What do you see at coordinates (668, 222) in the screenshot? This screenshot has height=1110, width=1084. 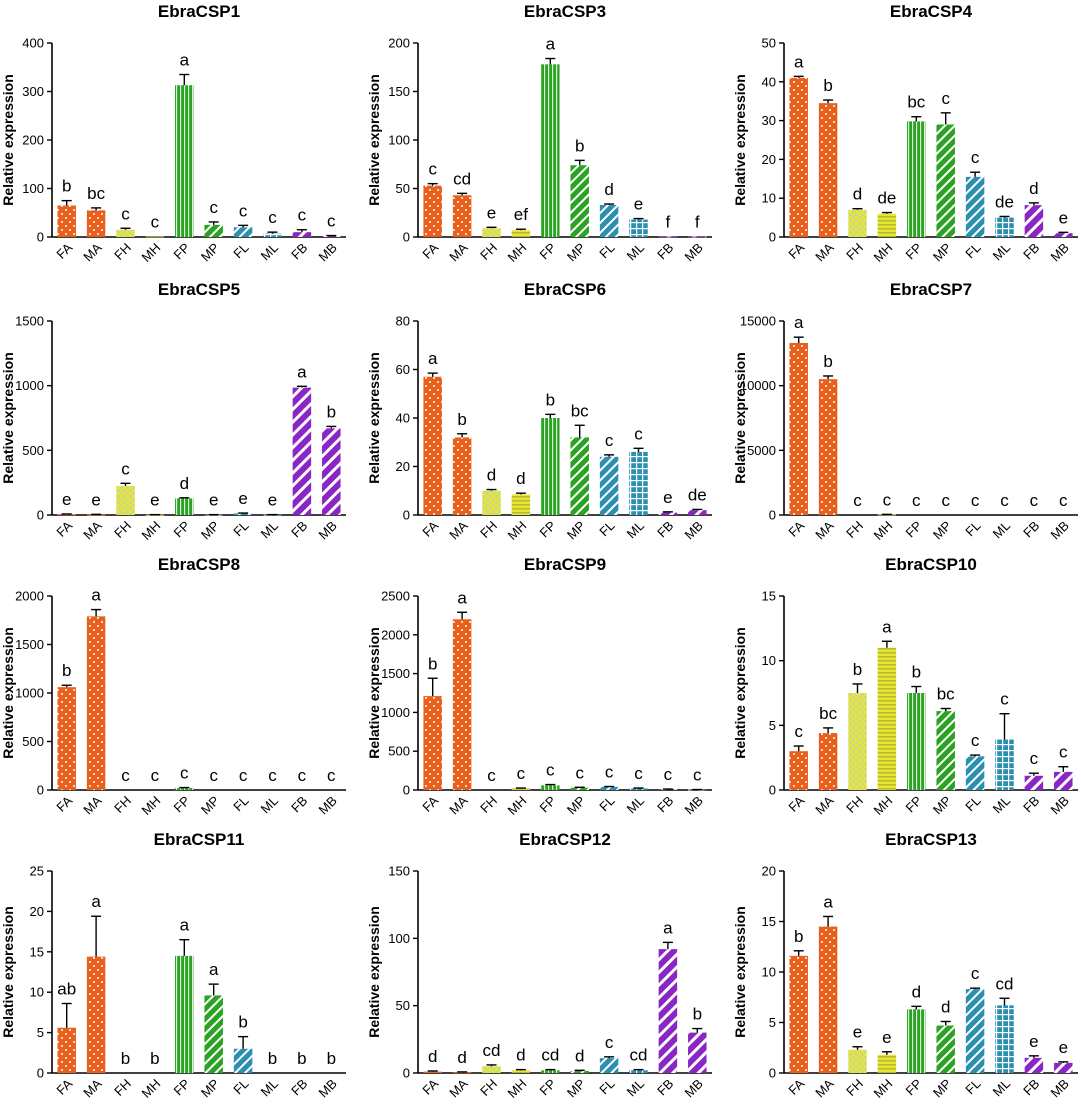 I see `significance-letter: f` at bounding box center [668, 222].